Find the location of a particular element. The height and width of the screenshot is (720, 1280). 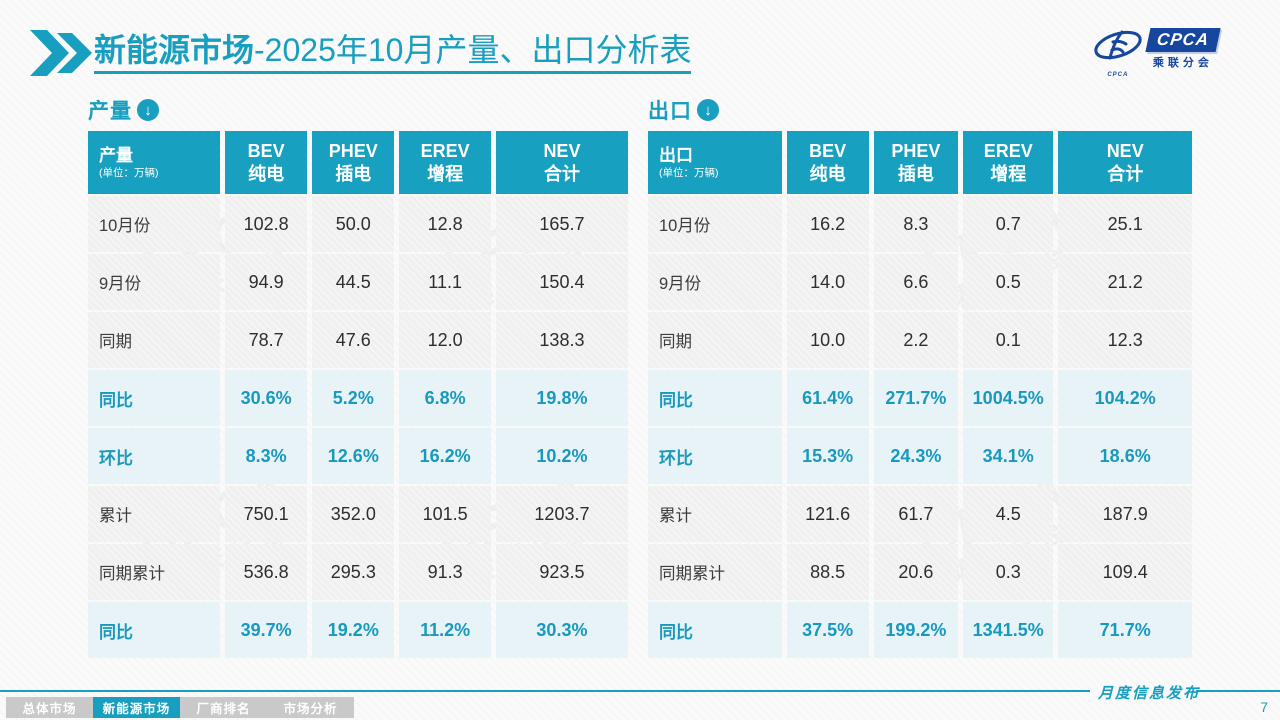

table-row: 10月份 16.2 8.3 0.7 25.1 is located at coordinates (920, 224).